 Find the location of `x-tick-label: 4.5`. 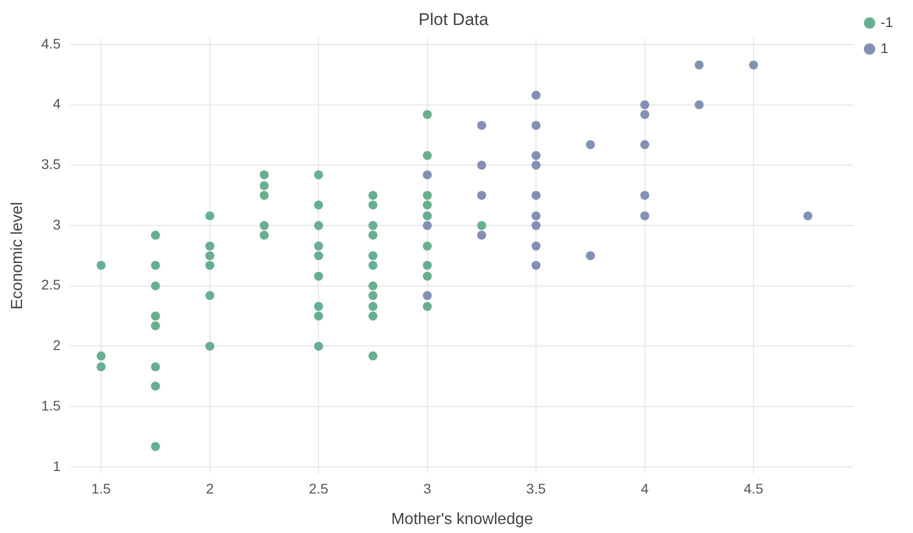

x-tick-label: 4.5 is located at coordinates (754, 488).